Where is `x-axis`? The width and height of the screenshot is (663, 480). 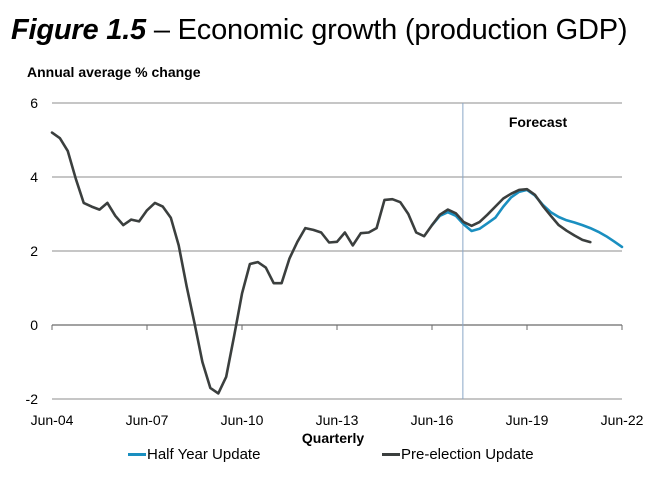 x-axis is located at coordinates (337, 327).